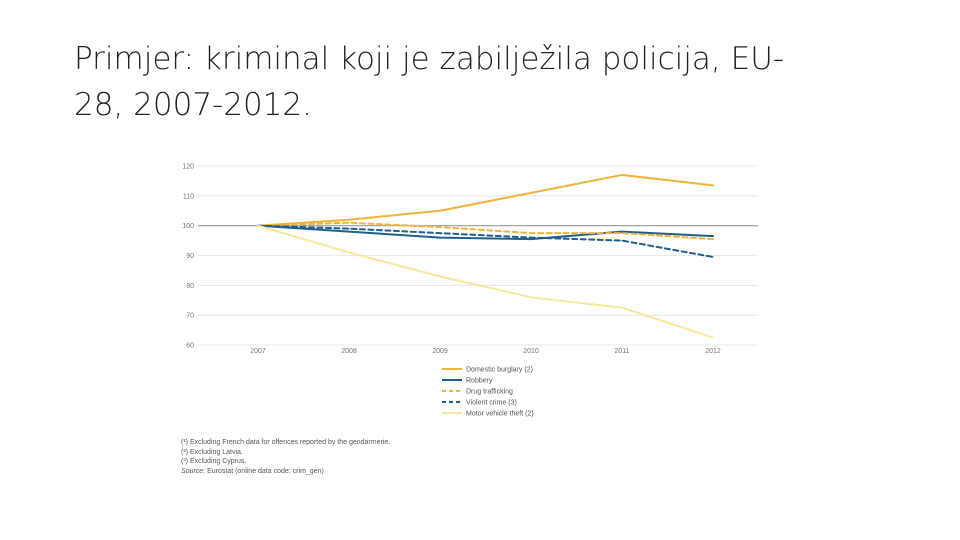  What do you see at coordinates (622, 240) in the screenshot?
I see `data-point-s3-2011` at bounding box center [622, 240].